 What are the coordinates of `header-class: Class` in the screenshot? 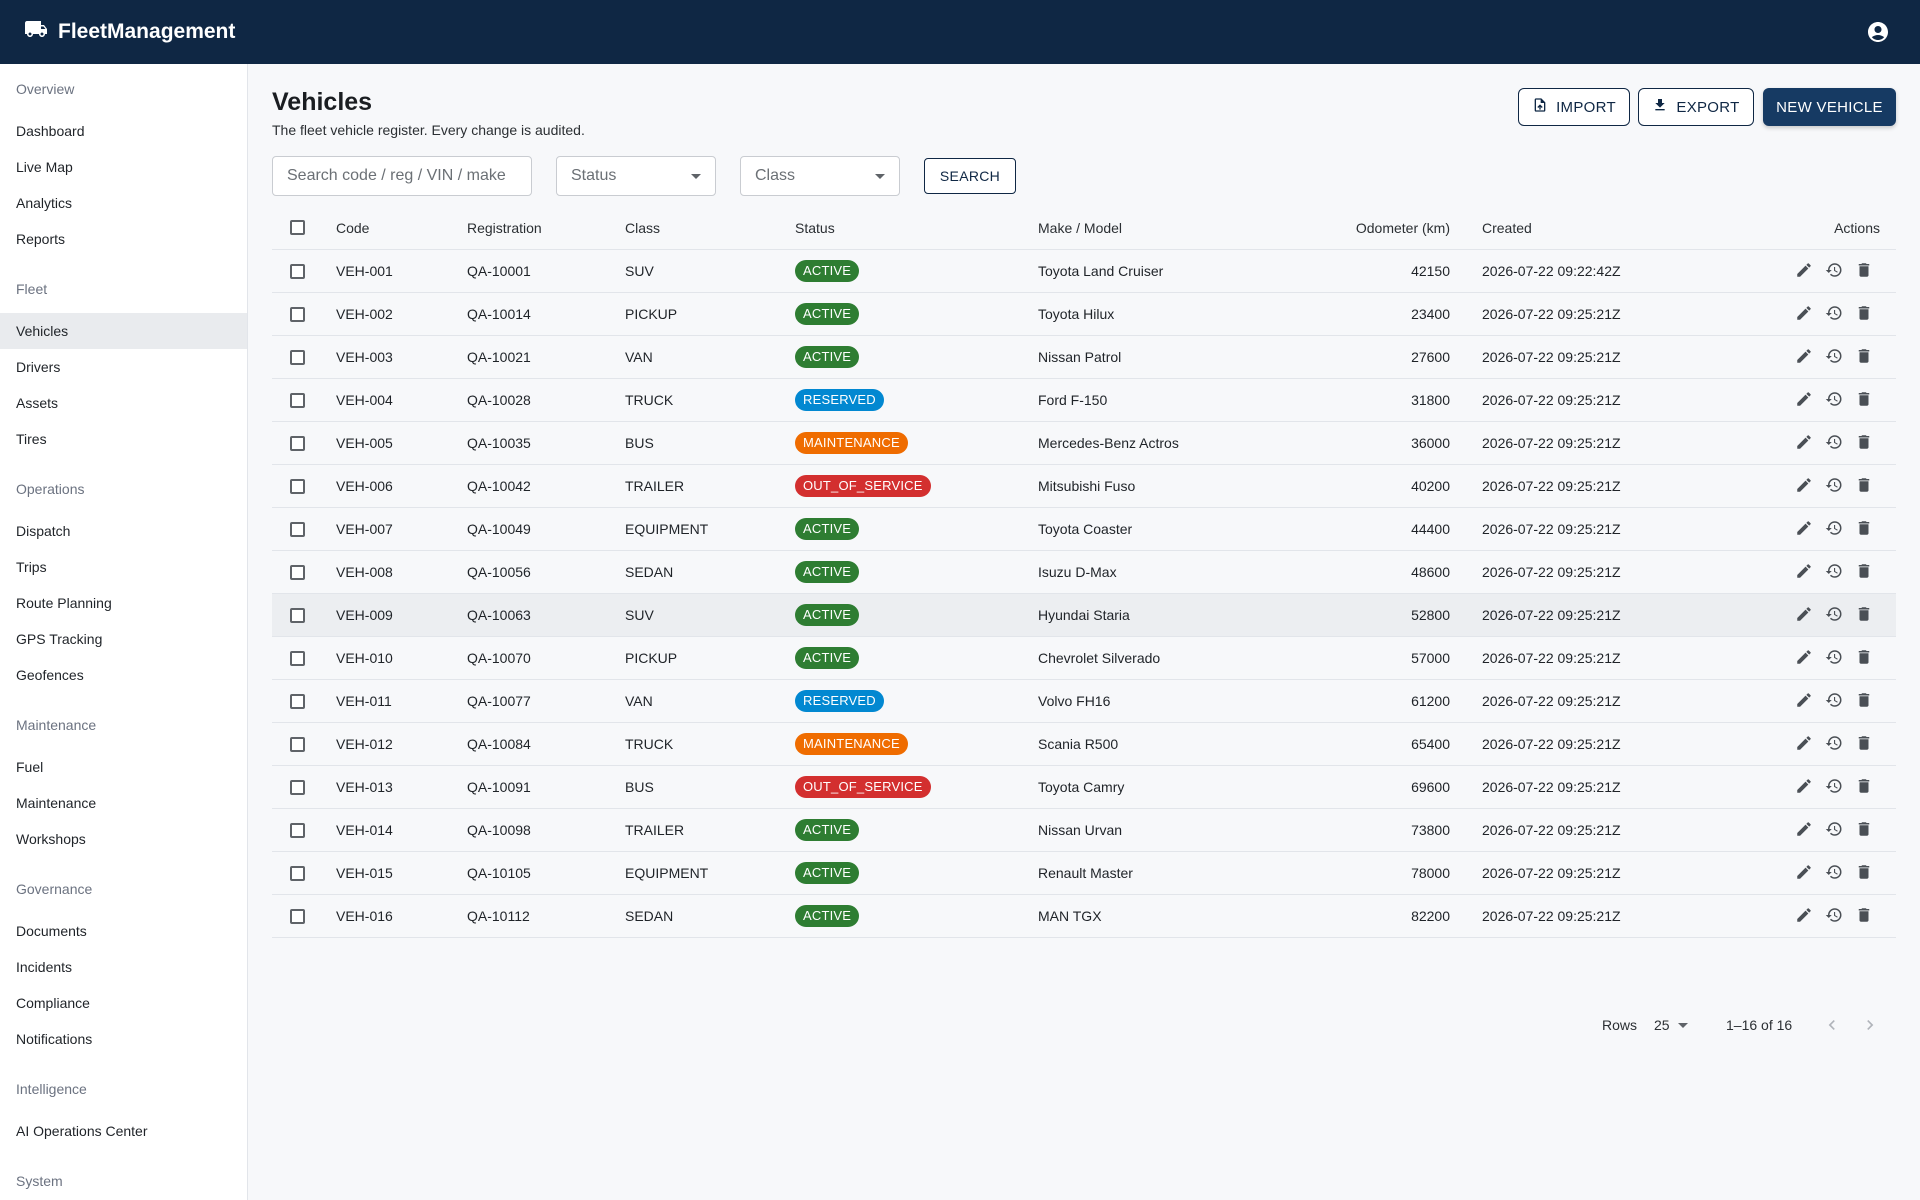 It's located at (643, 227).